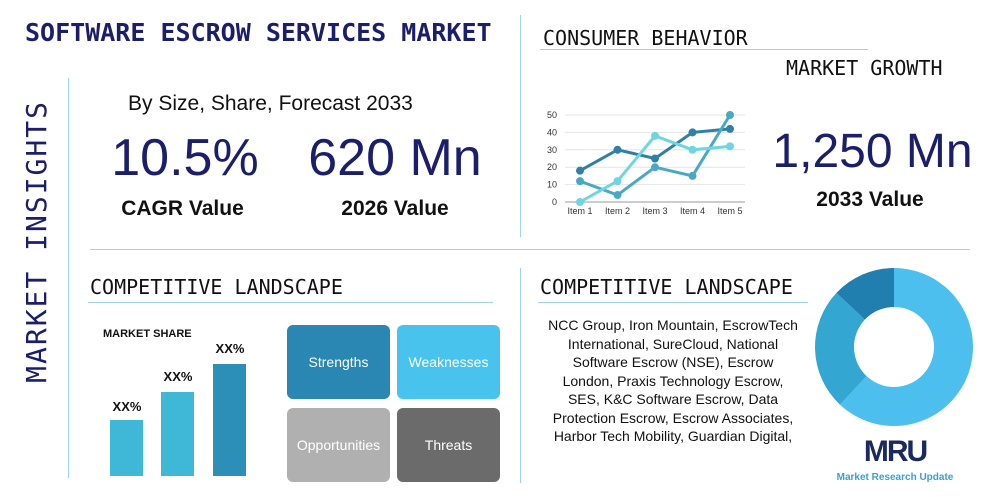  Describe the element at coordinates (666, 287) in the screenshot. I see `landscape-right-heading: COMPETITIVE LANDSCAPE` at that location.